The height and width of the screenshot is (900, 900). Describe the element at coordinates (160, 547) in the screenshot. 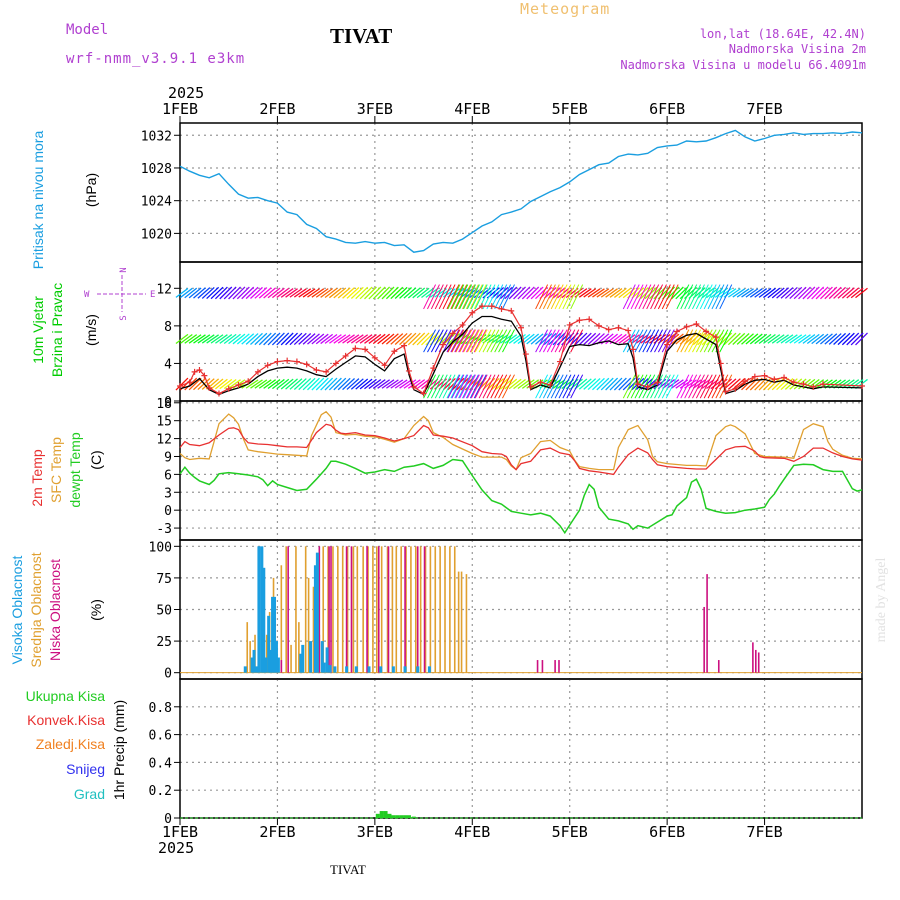

I see `y-tick-label: 100` at that location.